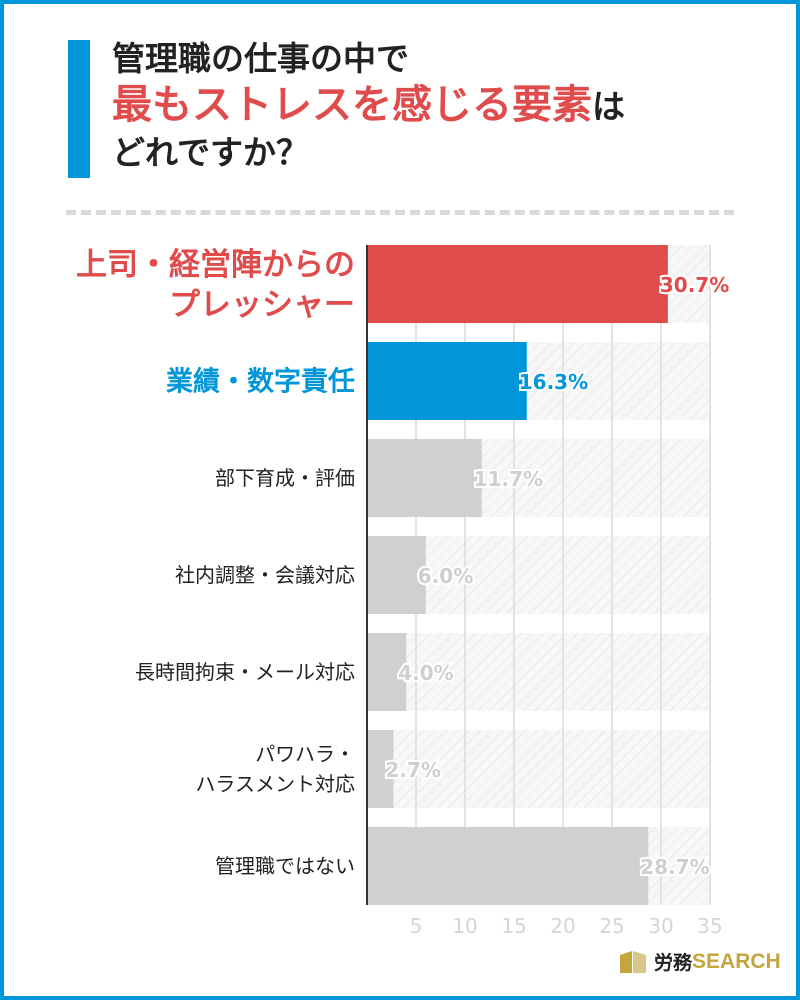 The width and height of the screenshot is (800, 1000). I want to click on x-tick-label: 30, so click(660, 926).